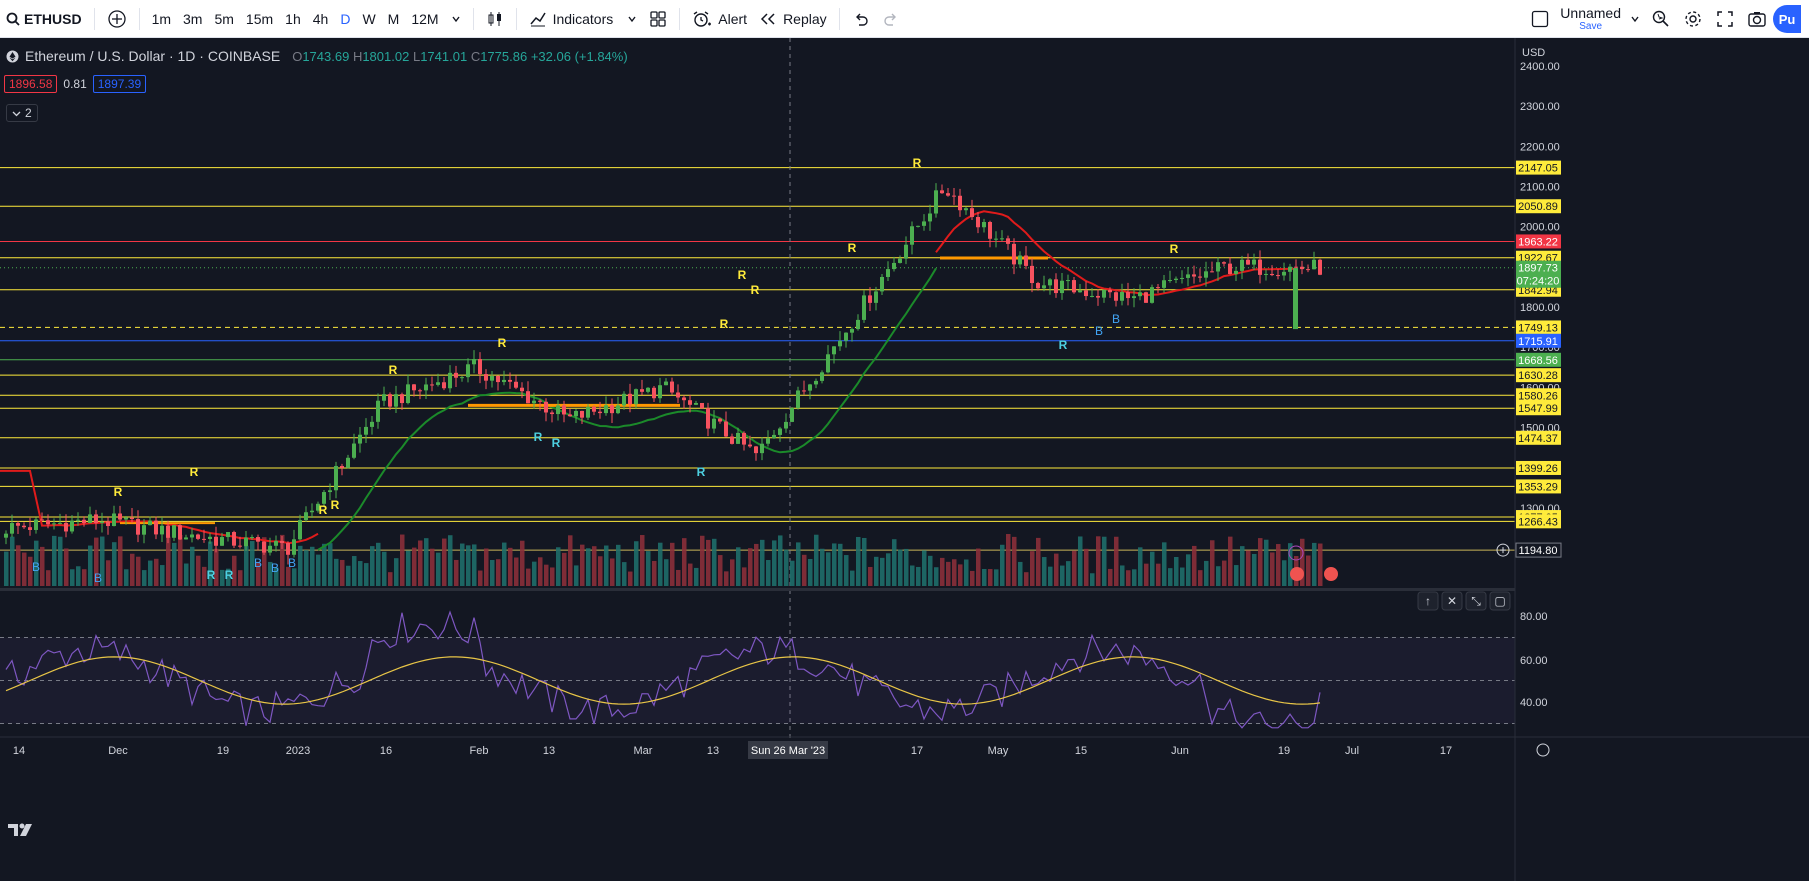 The width and height of the screenshot is (1809, 881). What do you see at coordinates (583, 19) in the screenshot?
I see `indicators-button: Indicators` at bounding box center [583, 19].